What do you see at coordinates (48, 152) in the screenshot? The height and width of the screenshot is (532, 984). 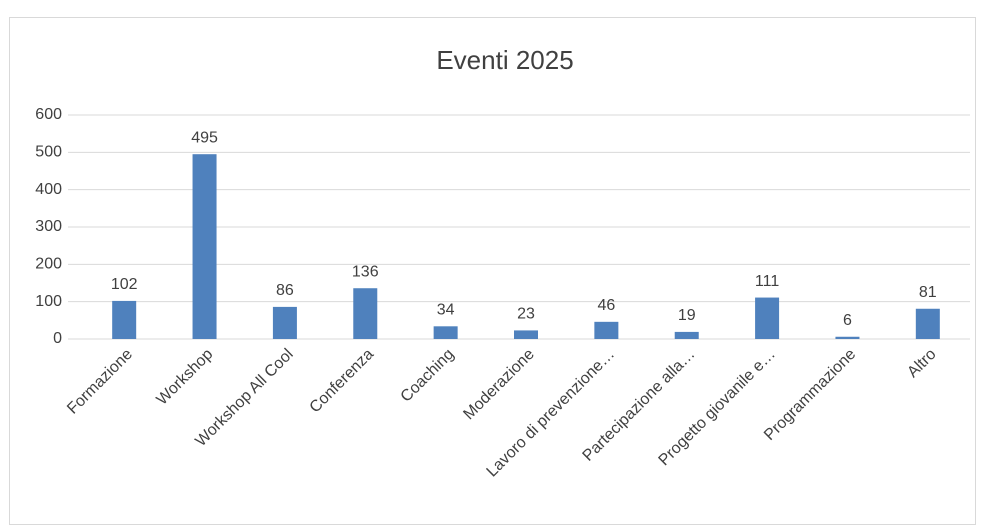 I see `y-tick-label: 500` at bounding box center [48, 152].